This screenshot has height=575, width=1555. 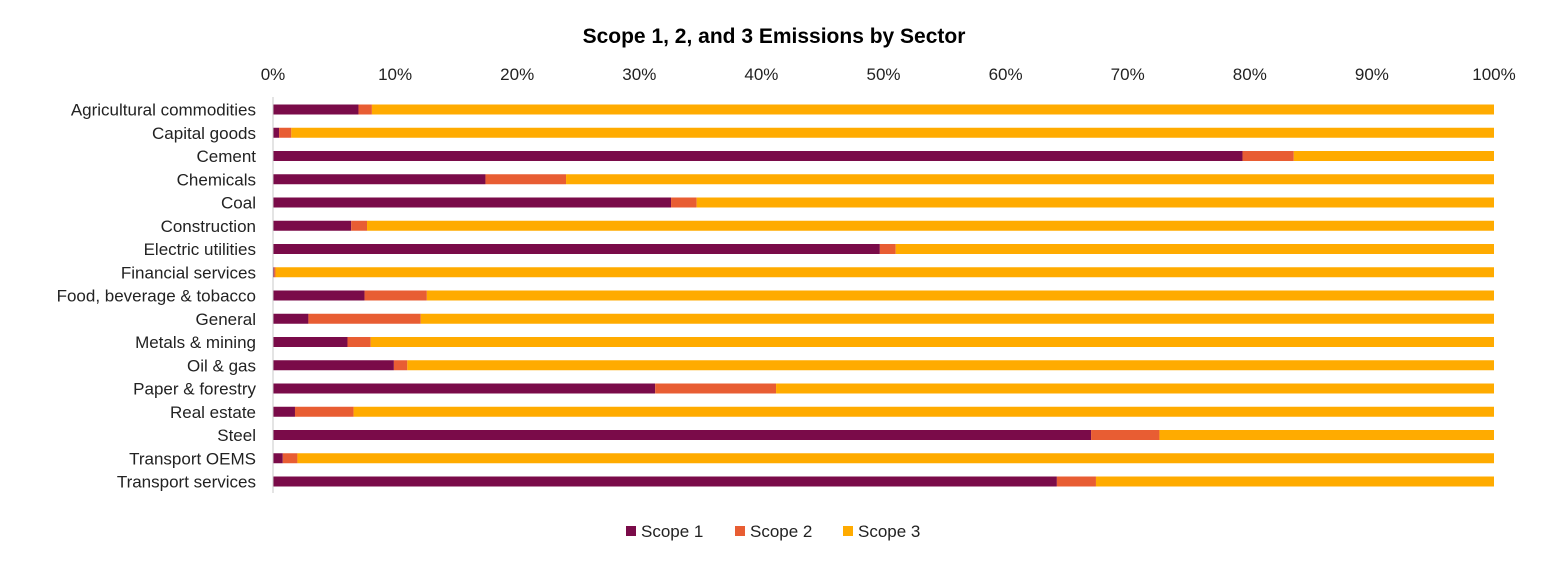 I want to click on category-label: Oil & gas, so click(x=221, y=365).